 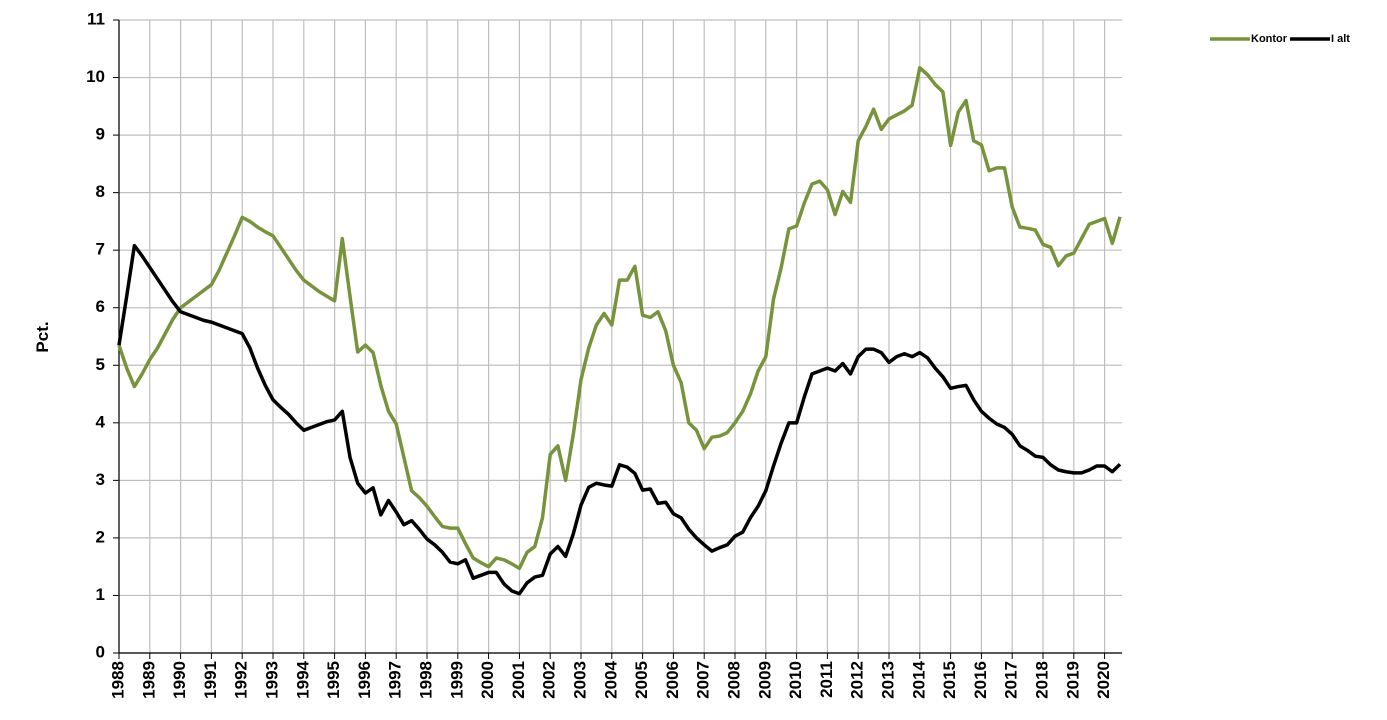 What do you see at coordinates (395, 680) in the screenshot?
I see `x-tick-label: 1997` at bounding box center [395, 680].